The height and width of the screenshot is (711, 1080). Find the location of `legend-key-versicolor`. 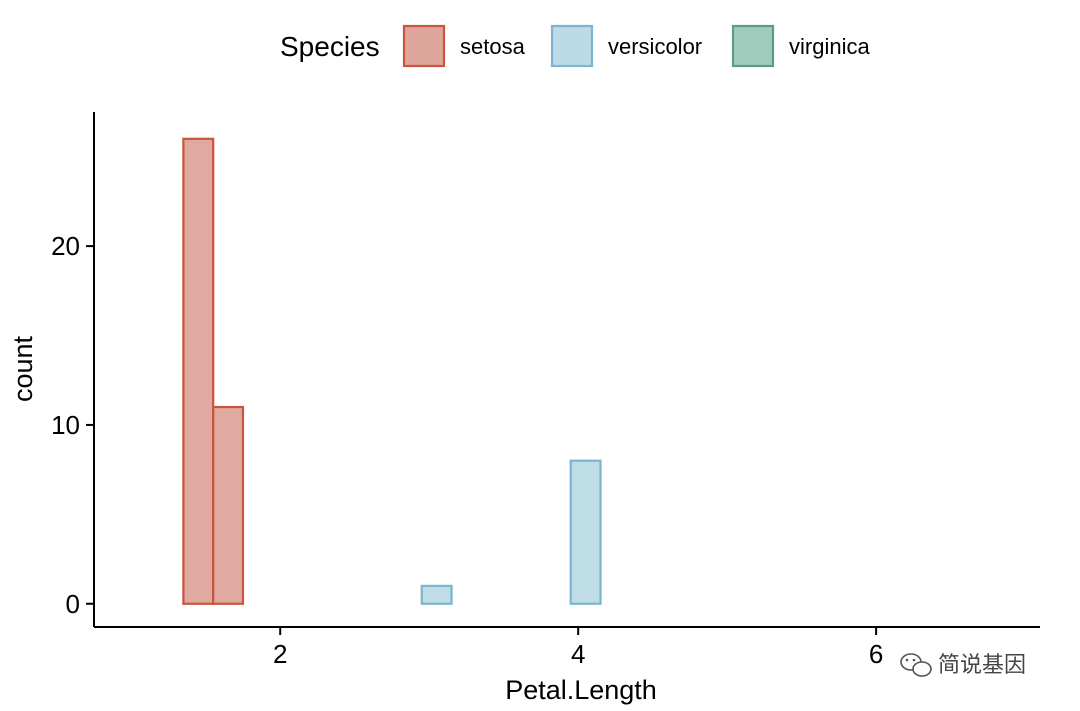

legend-key-versicolor is located at coordinates (572, 46).